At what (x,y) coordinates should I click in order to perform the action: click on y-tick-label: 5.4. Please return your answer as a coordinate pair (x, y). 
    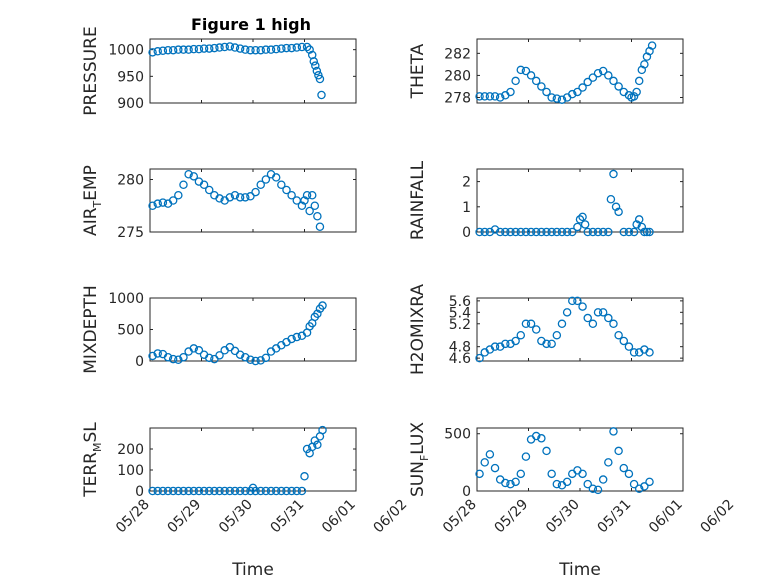
    Looking at the image, I should click on (460, 313).